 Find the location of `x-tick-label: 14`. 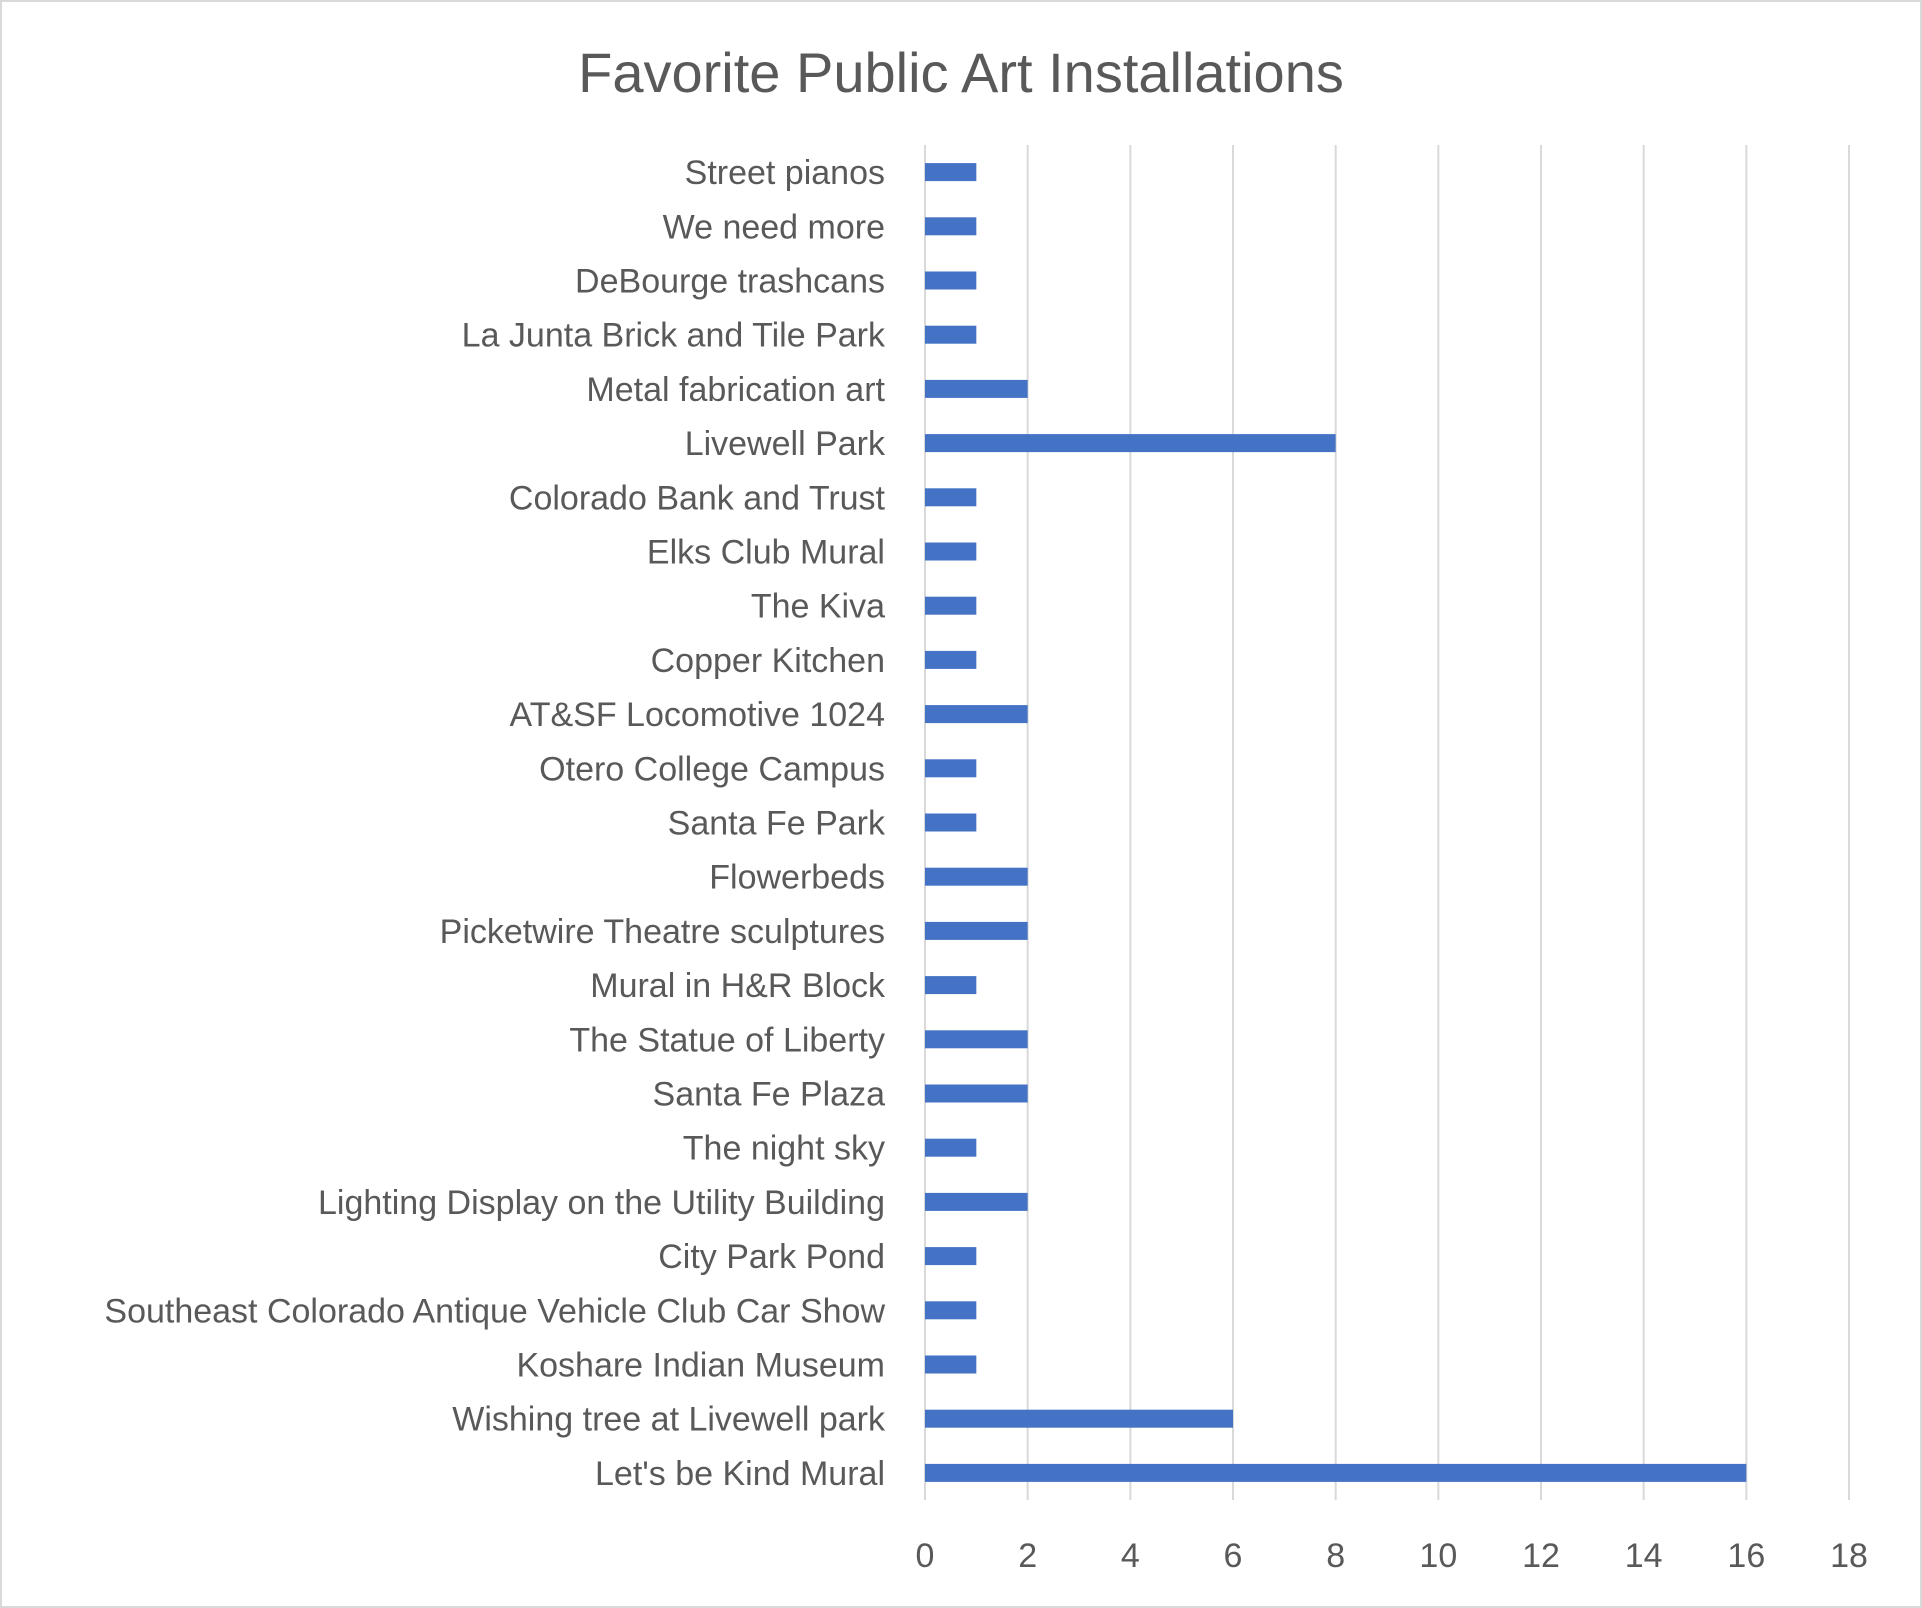

x-tick-label: 14 is located at coordinates (1644, 1556).